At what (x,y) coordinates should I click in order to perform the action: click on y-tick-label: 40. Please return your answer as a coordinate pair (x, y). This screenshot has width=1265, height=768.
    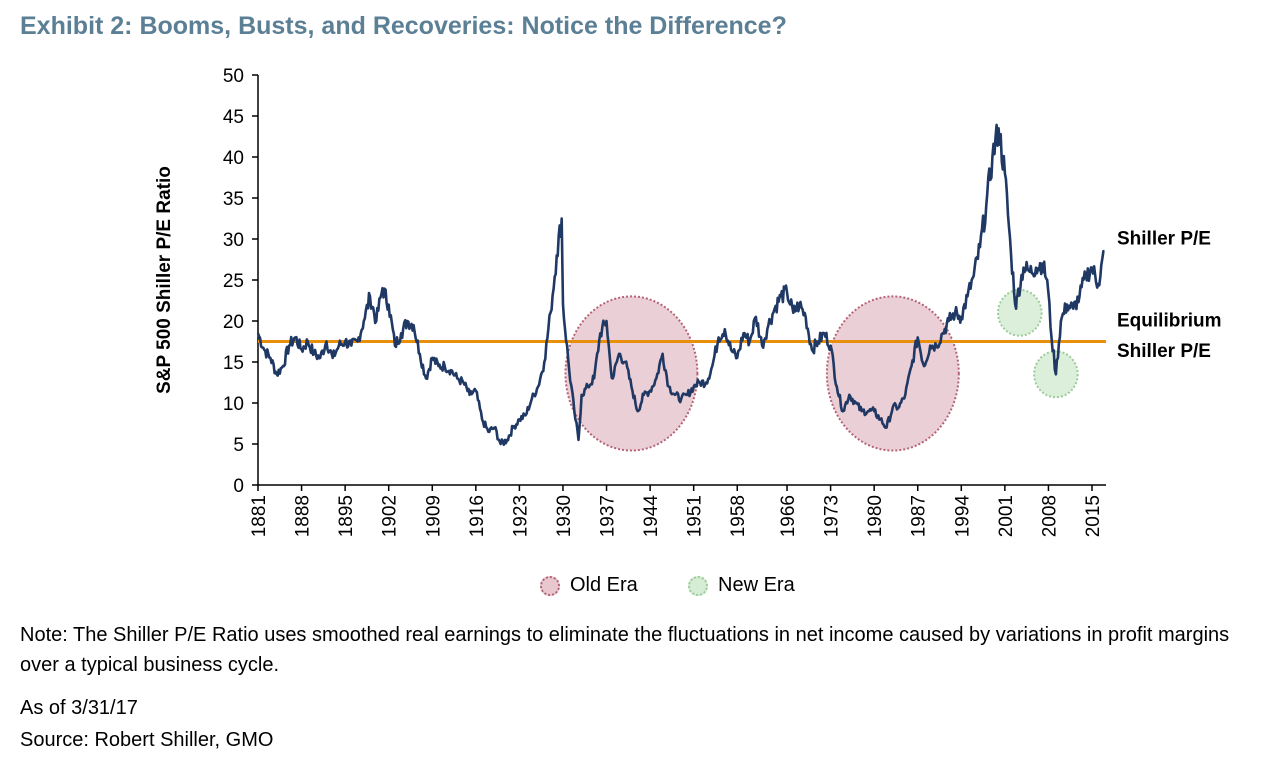
    Looking at the image, I should click on (233, 158).